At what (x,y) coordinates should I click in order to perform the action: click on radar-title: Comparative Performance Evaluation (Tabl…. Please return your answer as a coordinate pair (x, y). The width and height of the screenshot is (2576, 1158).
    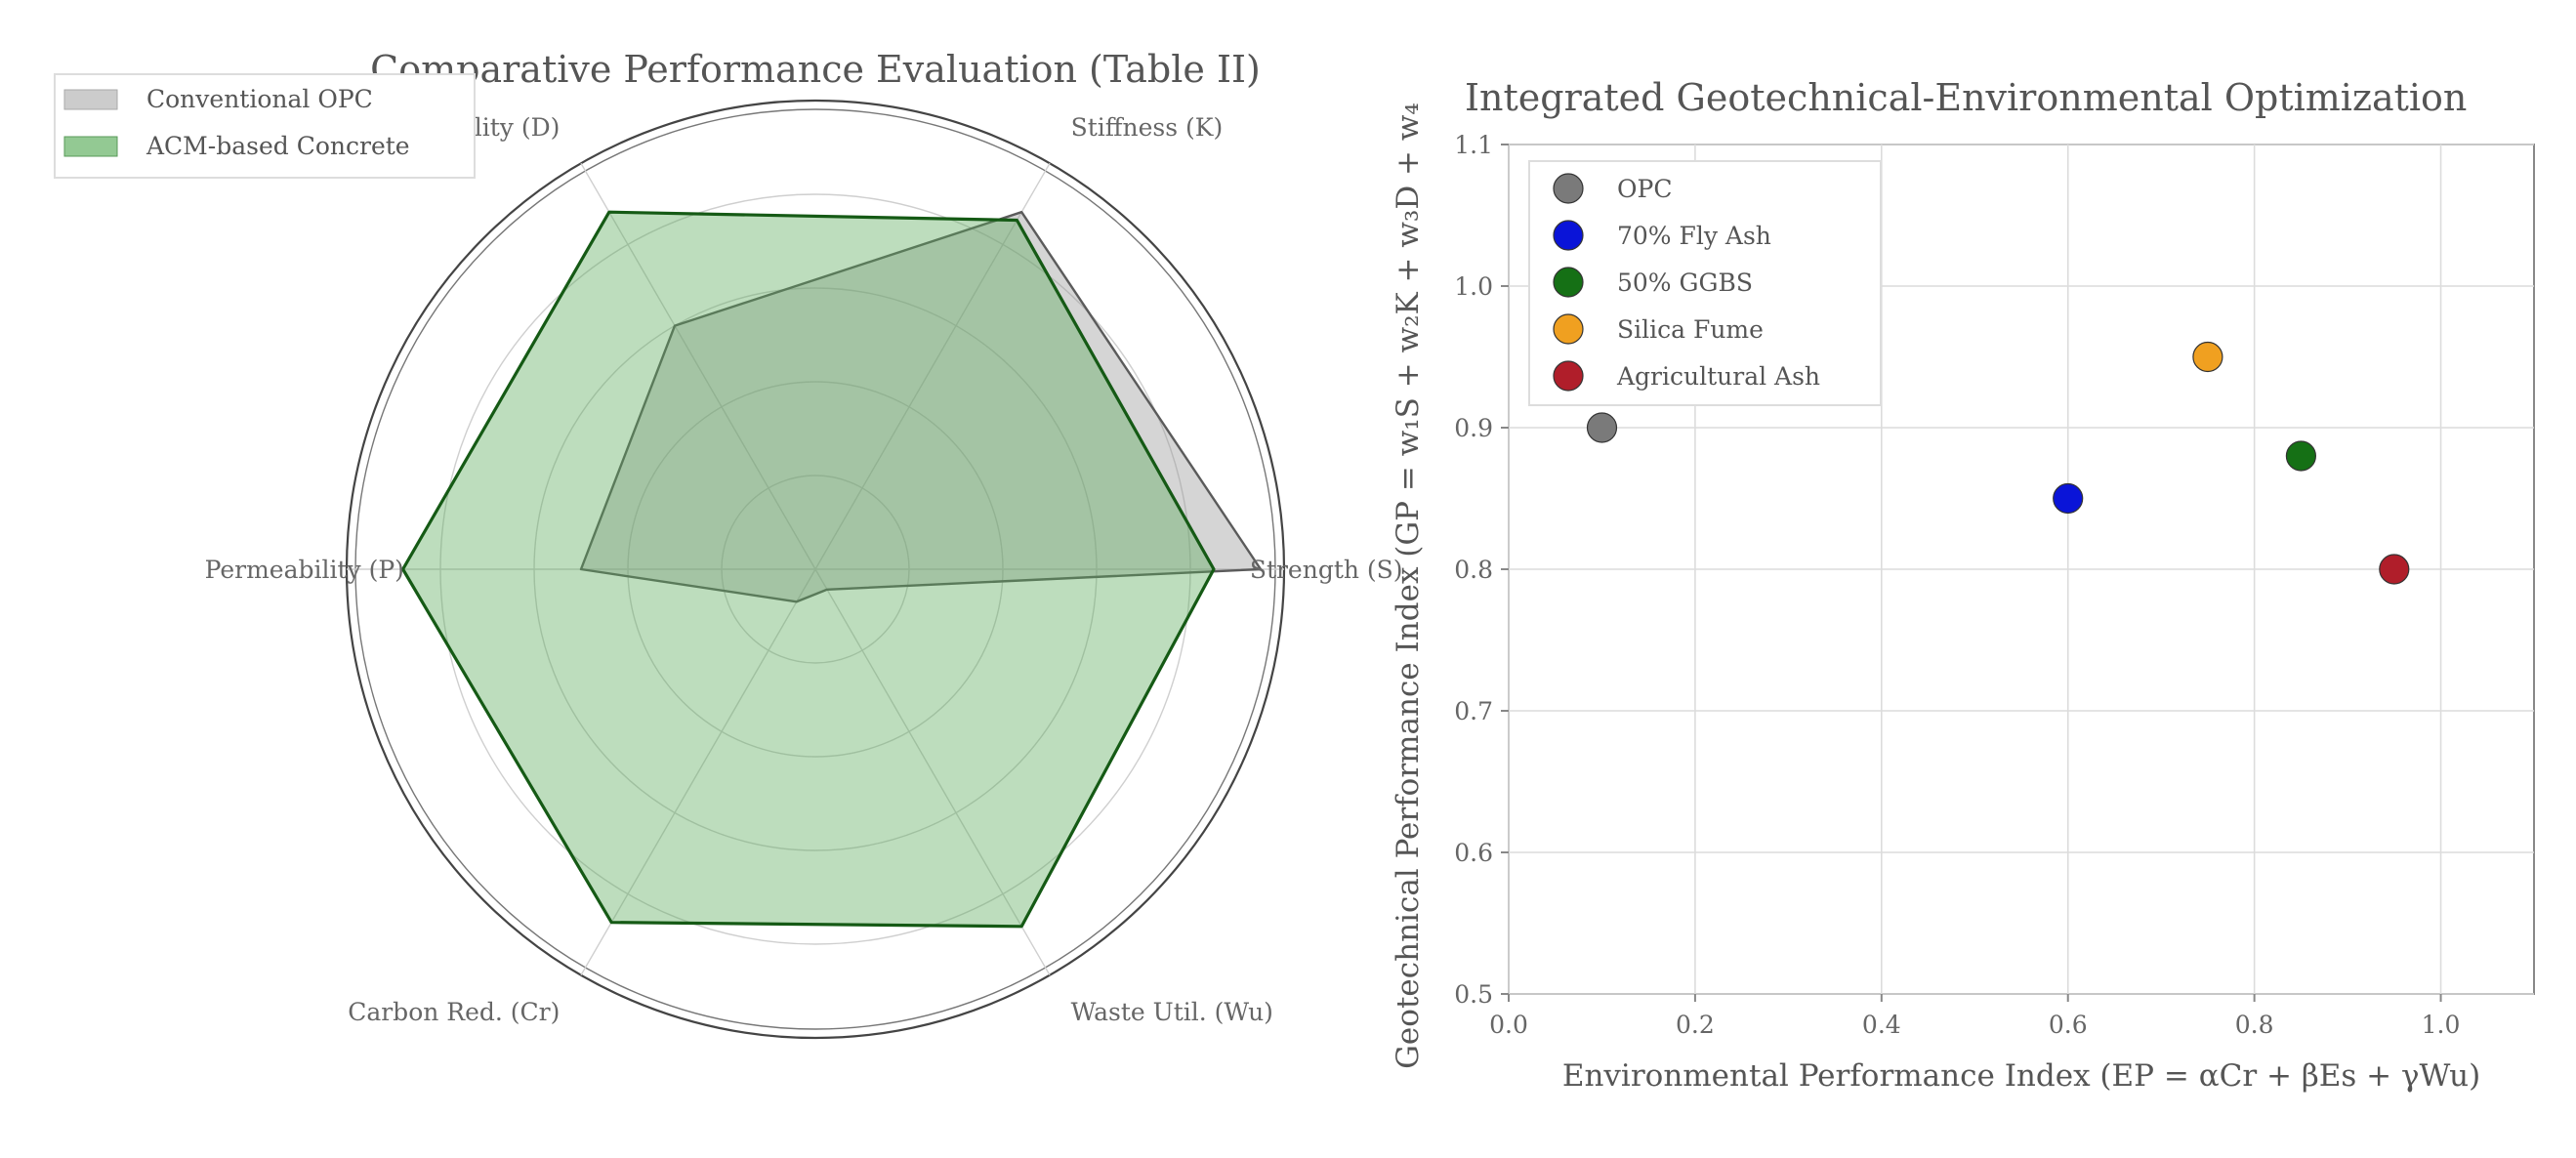
    Looking at the image, I should click on (815, 69).